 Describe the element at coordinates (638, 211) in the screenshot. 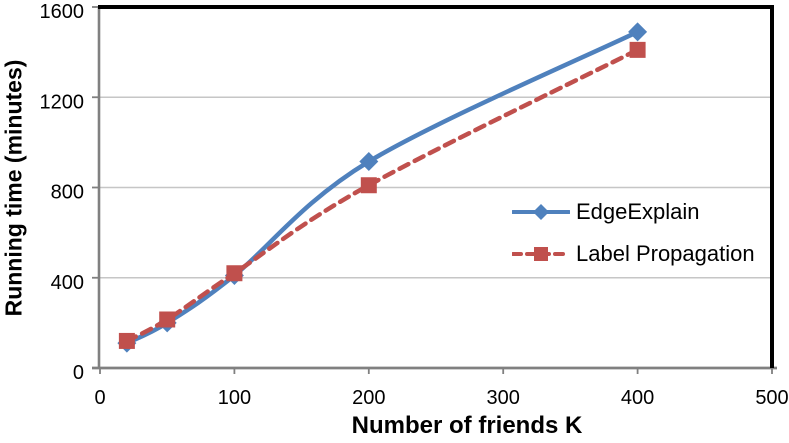

I see `legend-label-edgeexplain: EdgeExplain` at that location.